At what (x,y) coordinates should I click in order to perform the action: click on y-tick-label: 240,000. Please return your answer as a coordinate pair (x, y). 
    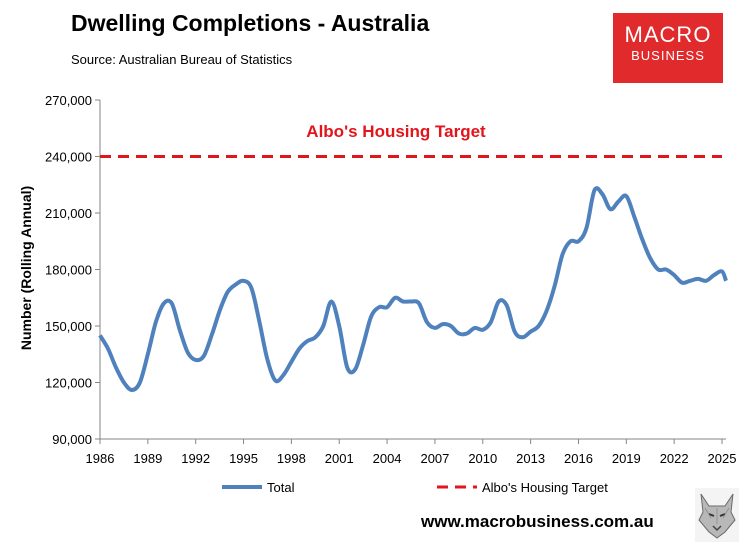
    Looking at the image, I should click on (68, 157).